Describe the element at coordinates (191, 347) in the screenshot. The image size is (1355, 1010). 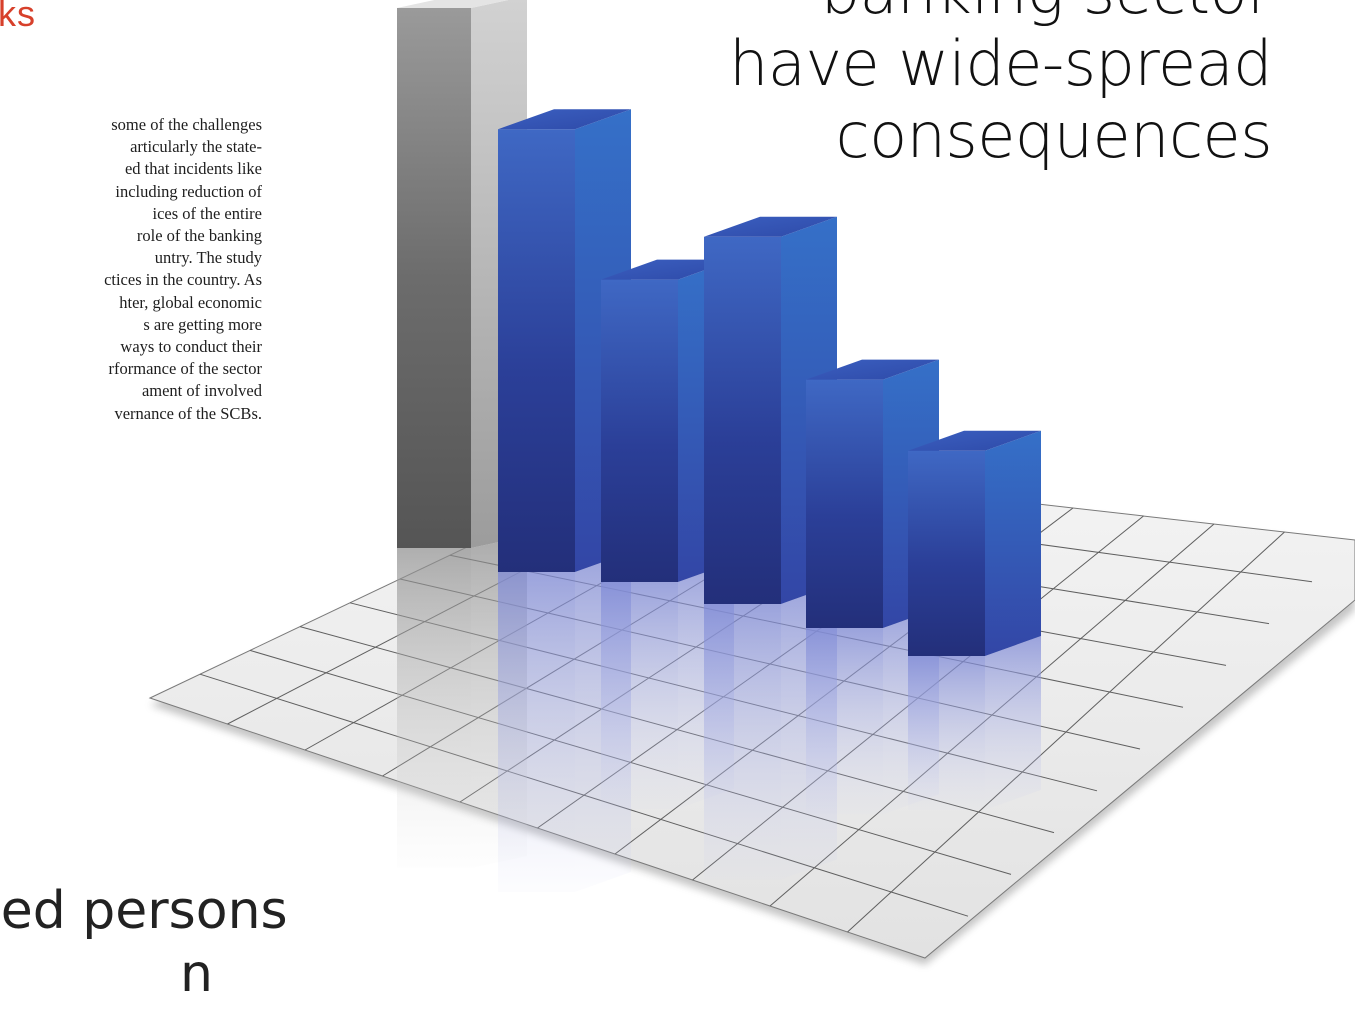
I see `body-line: ways to conduct their` at that location.